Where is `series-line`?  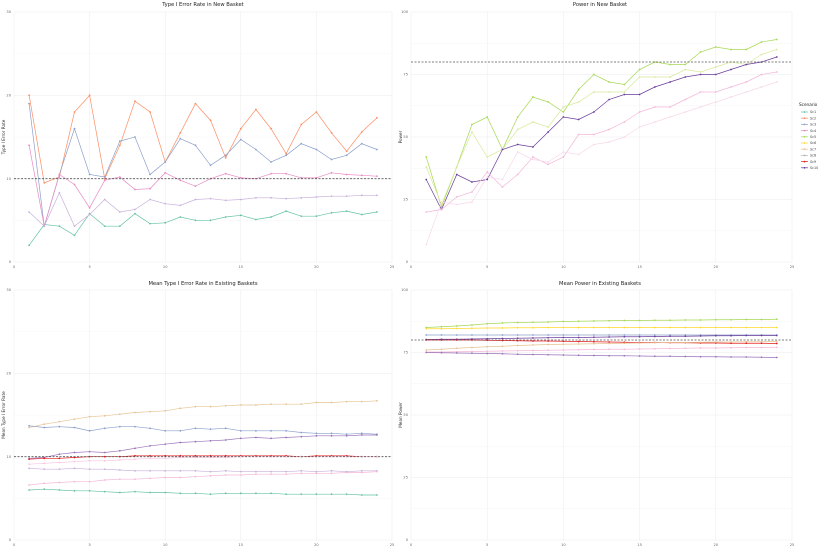 series-line is located at coordinates (601, 124).